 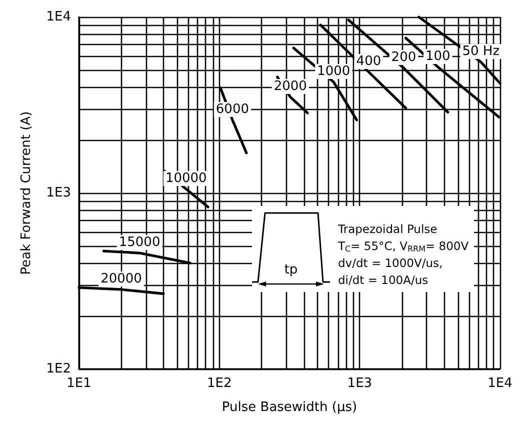 I want to click on series-label: 200, so click(x=403, y=58).